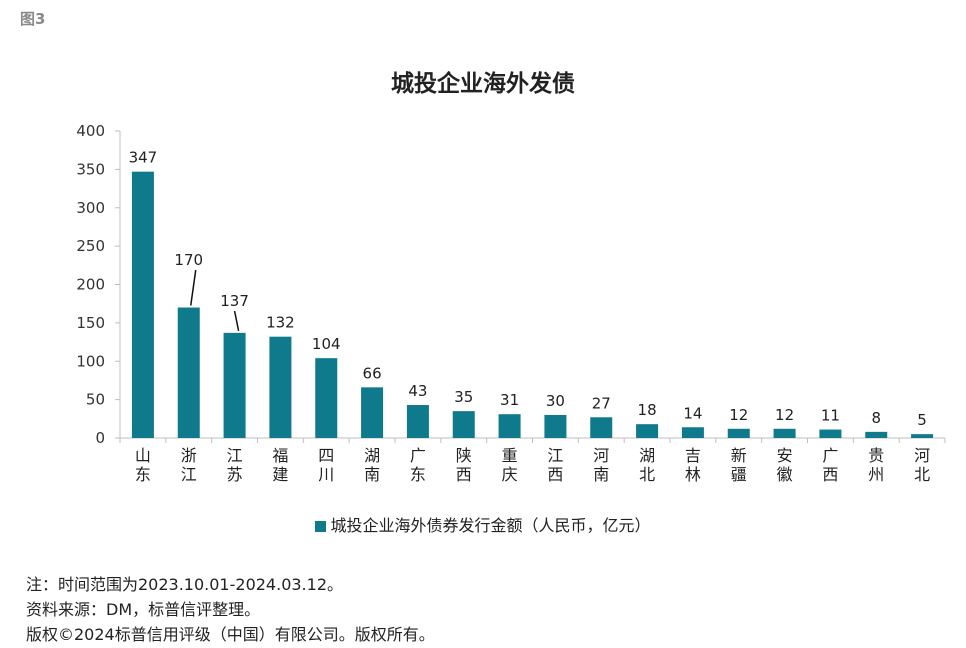 This screenshot has height=648, width=966. What do you see at coordinates (483, 84) in the screenshot?
I see `chart-title: 城投企业海外发债` at bounding box center [483, 84].